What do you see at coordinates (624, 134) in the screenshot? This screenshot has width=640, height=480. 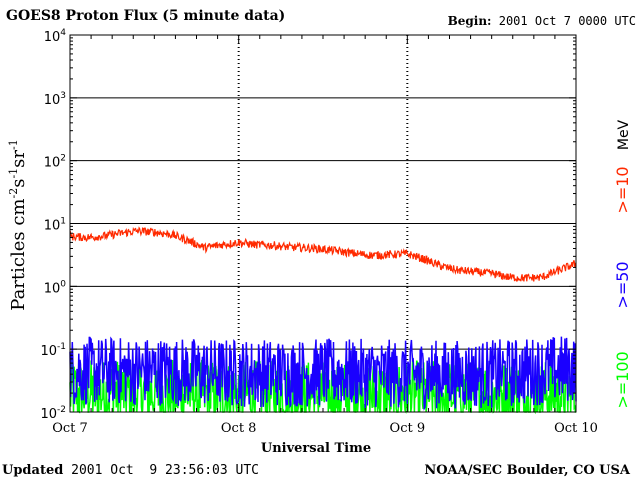 I see `legend-units: MeV` at bounding box center [624, 134].